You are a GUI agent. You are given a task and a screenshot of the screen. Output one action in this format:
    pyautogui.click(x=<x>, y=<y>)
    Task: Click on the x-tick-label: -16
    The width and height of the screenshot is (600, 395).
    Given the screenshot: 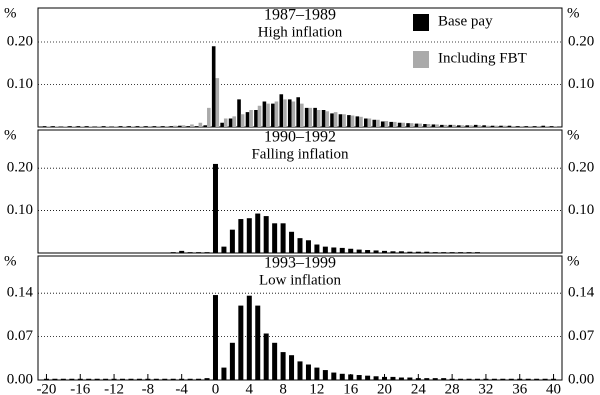 What is the action you would take?
    pyautogui.click(x=80, y=388)
    